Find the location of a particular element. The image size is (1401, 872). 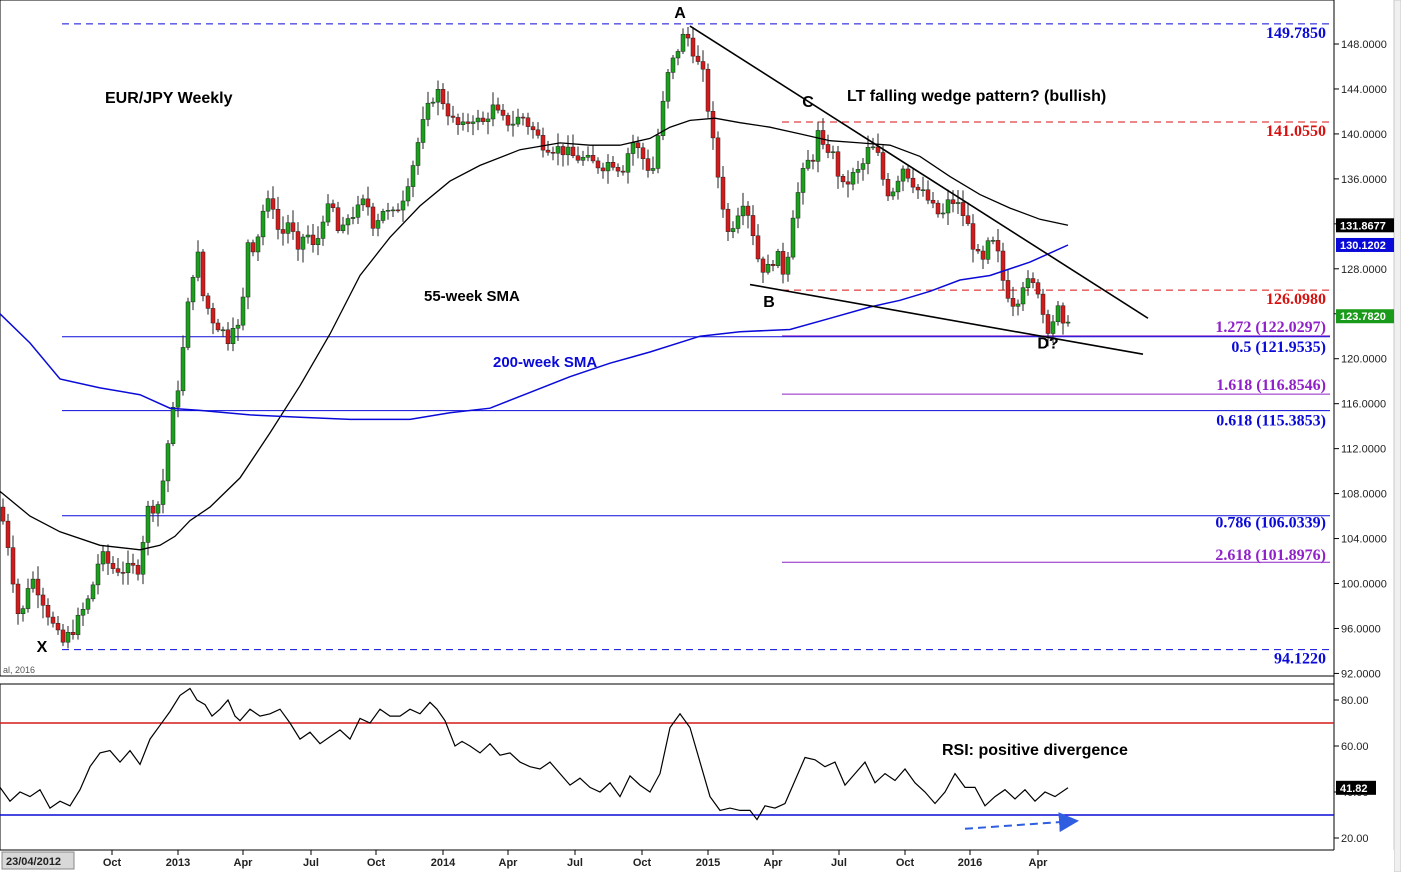

time-tick-label: Apr is located at coordinates (1039, 863).